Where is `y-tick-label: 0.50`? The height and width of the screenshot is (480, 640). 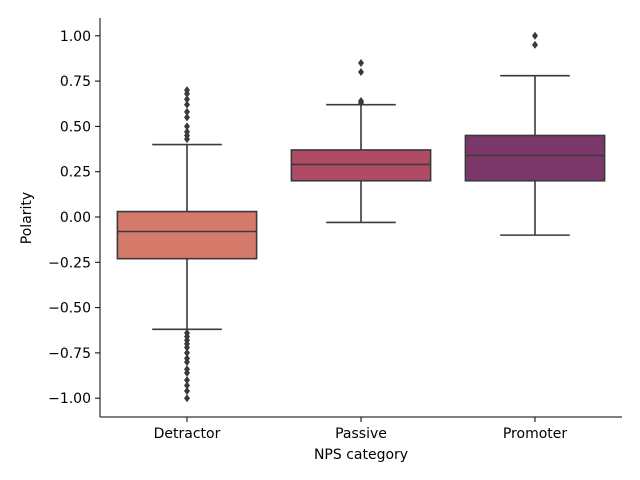 y-tick-label: 0.50 is located at coordinates (75, 127).